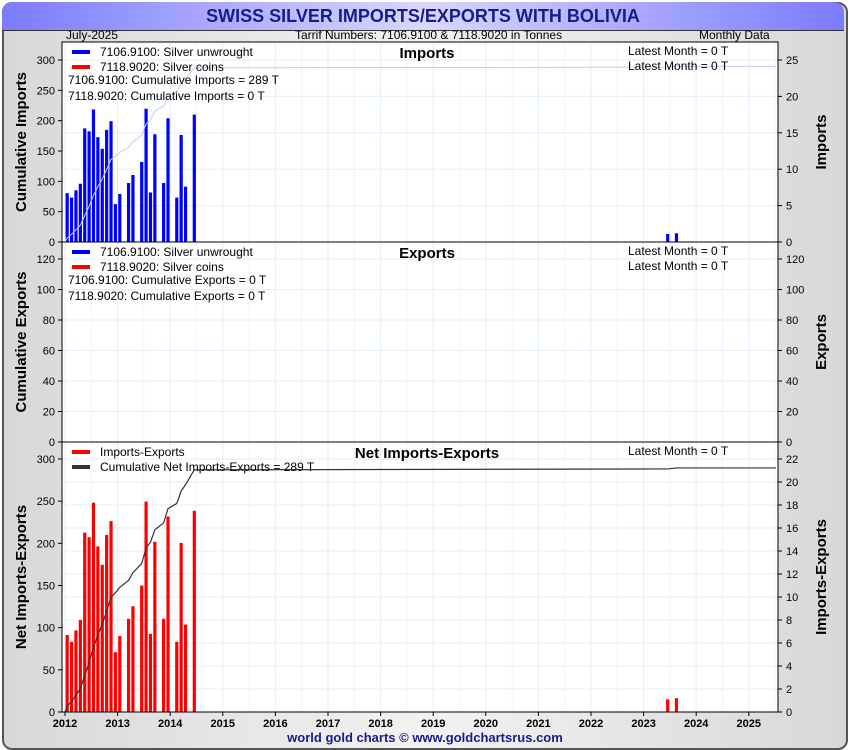  What do you see at coordinates (821, 577) in the screenshot?
I see `y2-axis-label: Imports-Exports` at bounding box center [821, 577].